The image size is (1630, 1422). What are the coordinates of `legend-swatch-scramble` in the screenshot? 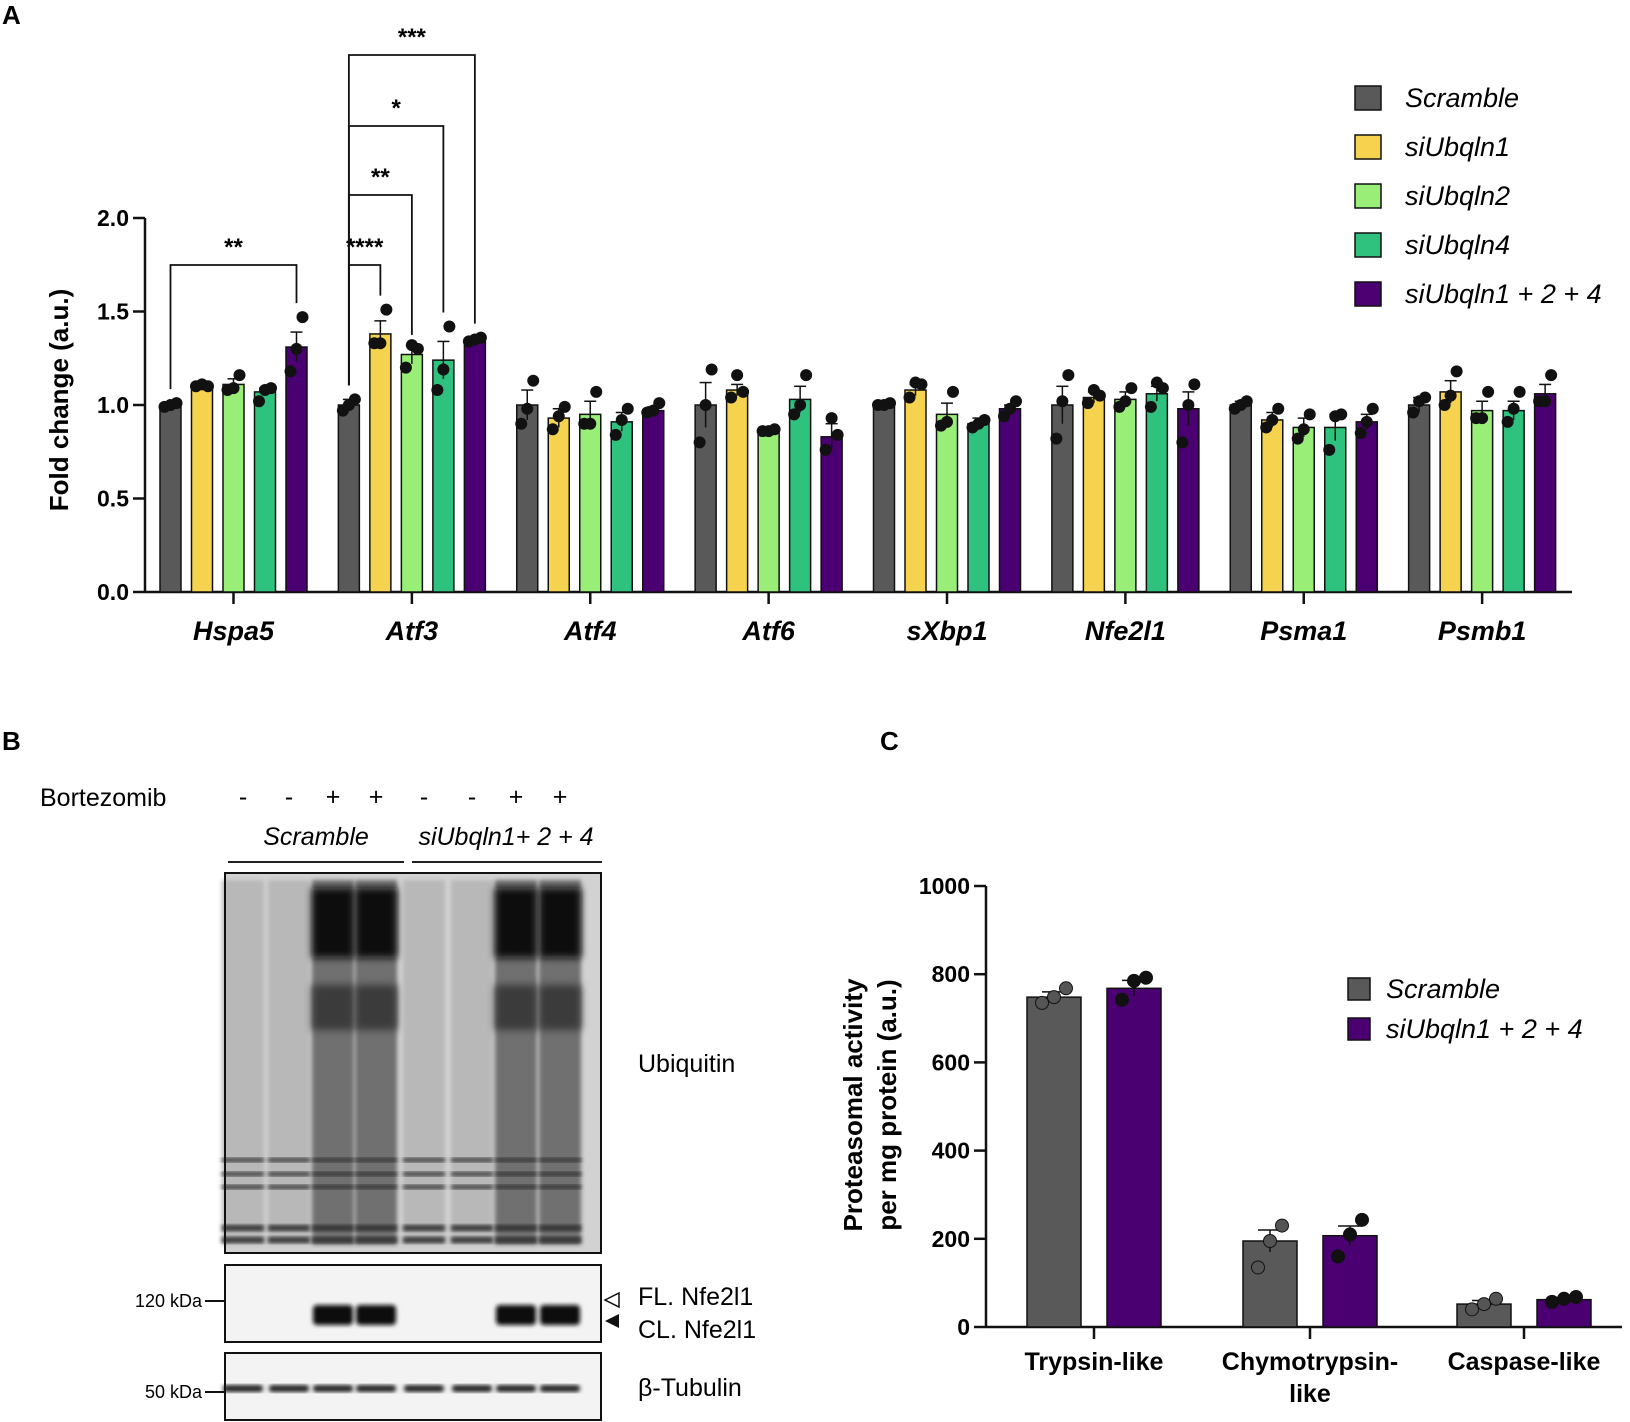 It's located at (1359, 989).